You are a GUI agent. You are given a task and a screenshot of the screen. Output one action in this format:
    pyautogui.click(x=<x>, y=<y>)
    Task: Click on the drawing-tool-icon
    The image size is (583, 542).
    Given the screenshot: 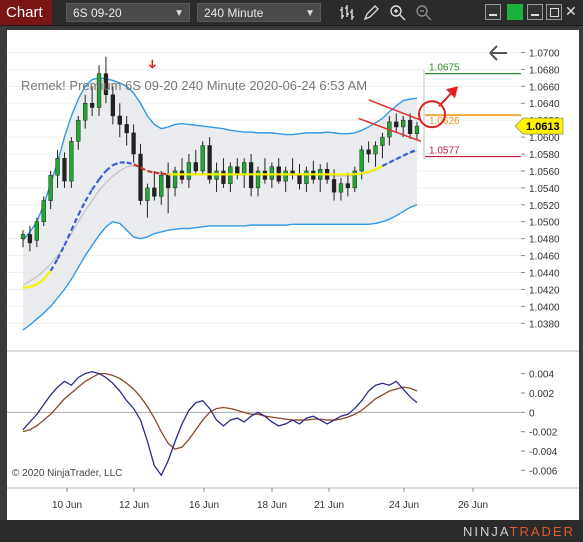 What is the action you would take?
    pyautogui.click(x=371, y=12)
    